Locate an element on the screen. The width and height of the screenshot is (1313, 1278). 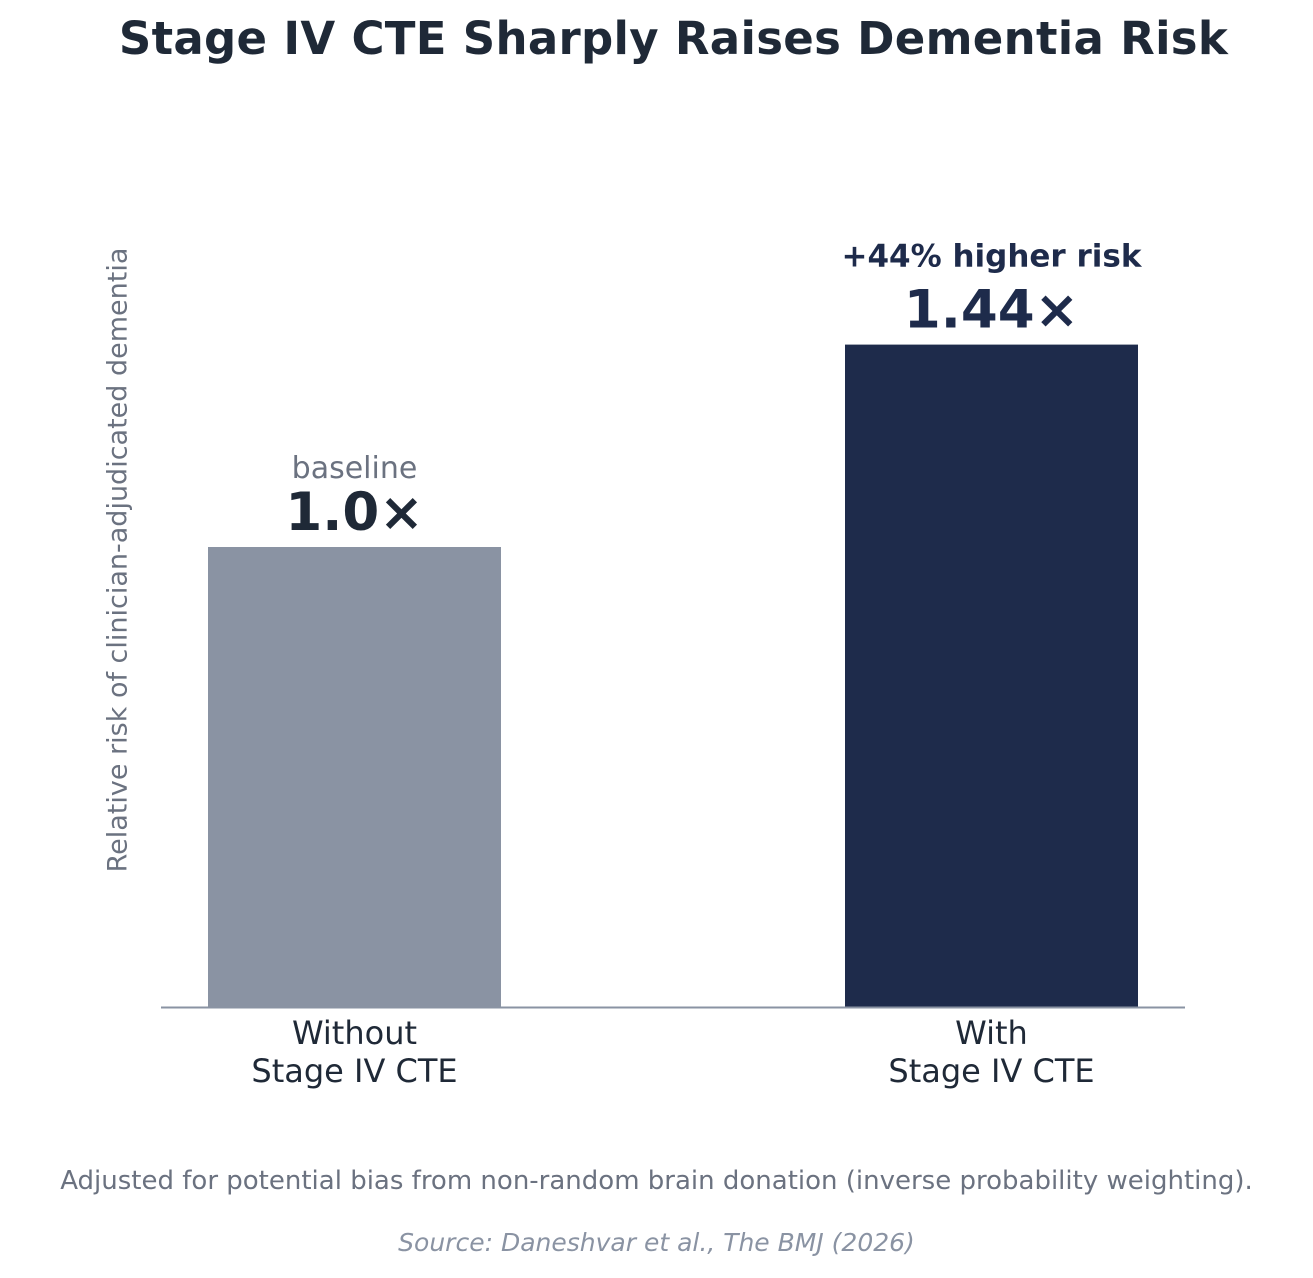
source-note: Source: Daneshvar et al., The BMJ (2026) is located at coordinates (656, 1242).